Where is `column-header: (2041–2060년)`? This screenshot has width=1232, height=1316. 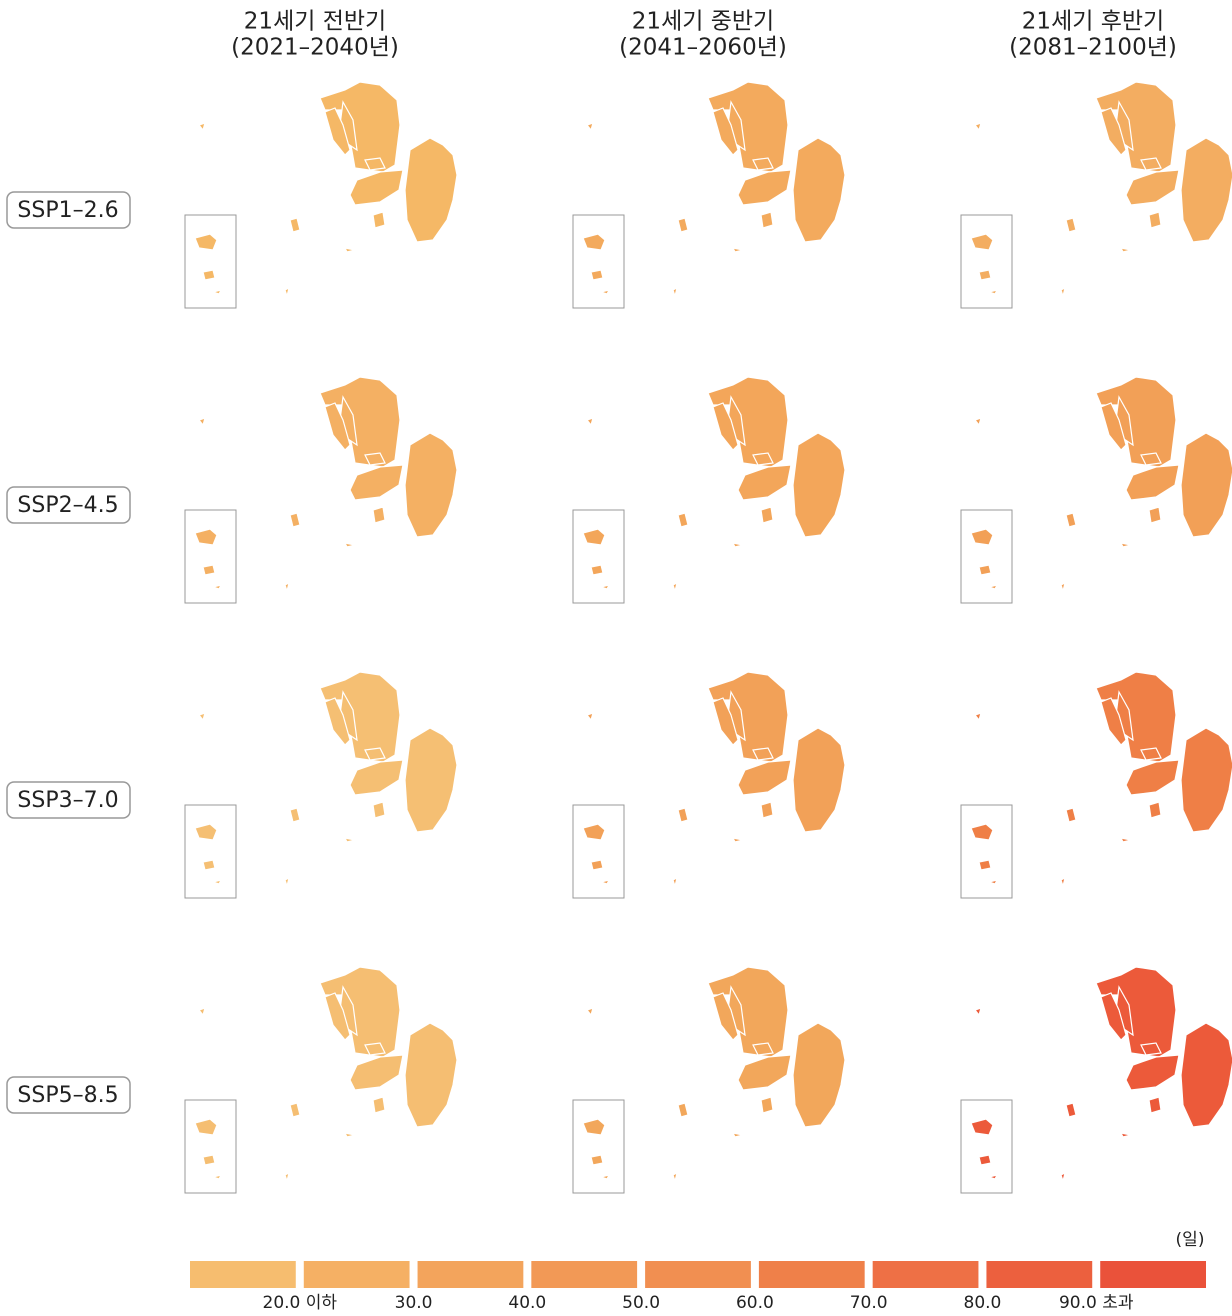 column-header: (2041–2060년) is located at coordinates (703, 48).